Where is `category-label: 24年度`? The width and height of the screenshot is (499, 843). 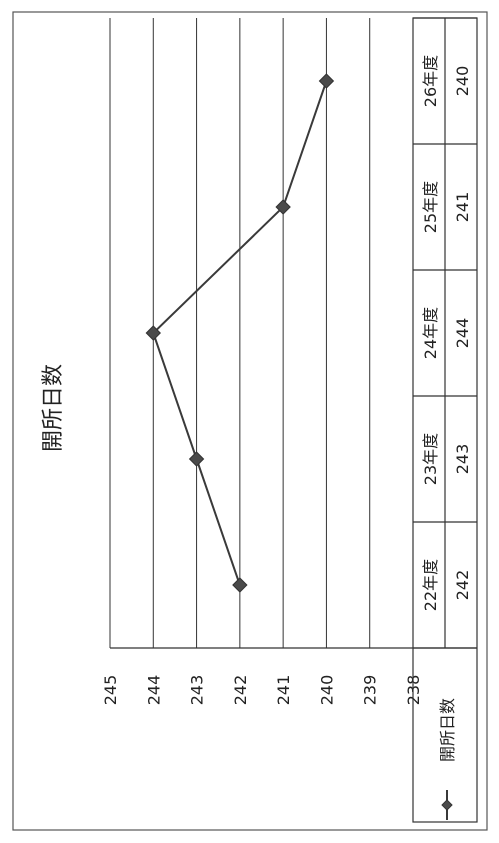
category-label: 24年度 is located at coordinates (430, 333).